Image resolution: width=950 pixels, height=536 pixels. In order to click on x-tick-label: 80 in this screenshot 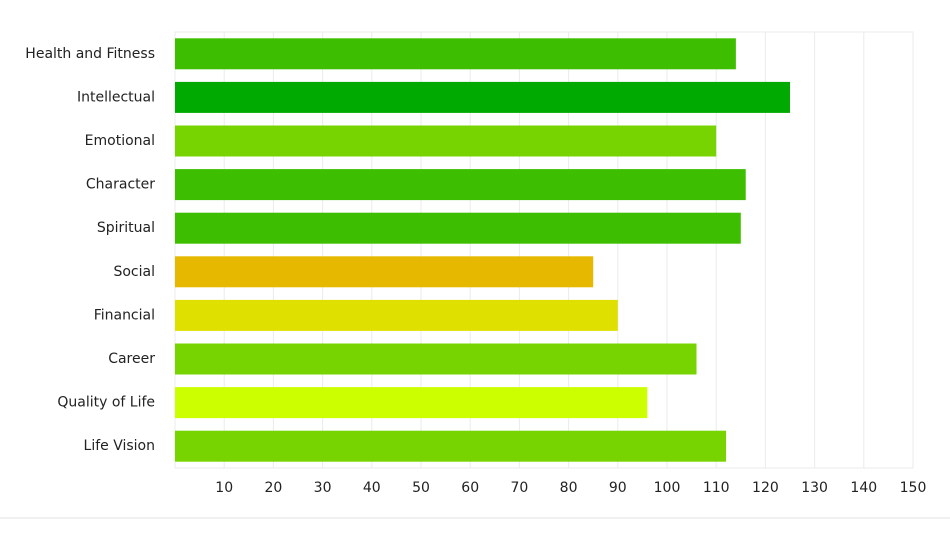, I will do `click(569, 488)`.